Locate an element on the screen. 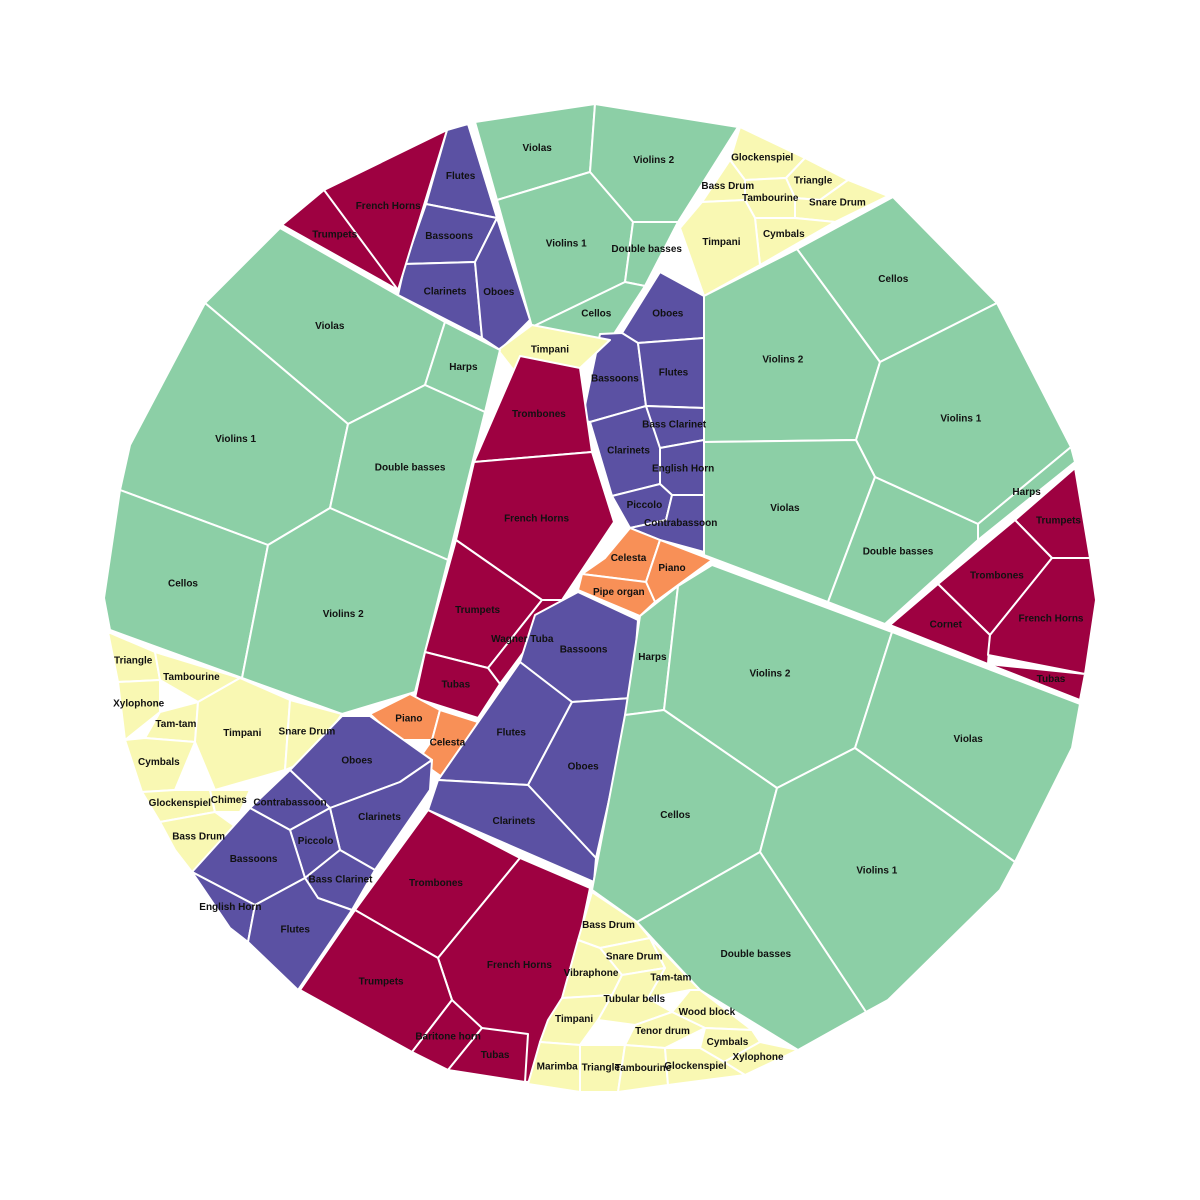 This screenshot has height=1200, width=1200. cell-label-harps: Harps is located at coordinates (463, 367).